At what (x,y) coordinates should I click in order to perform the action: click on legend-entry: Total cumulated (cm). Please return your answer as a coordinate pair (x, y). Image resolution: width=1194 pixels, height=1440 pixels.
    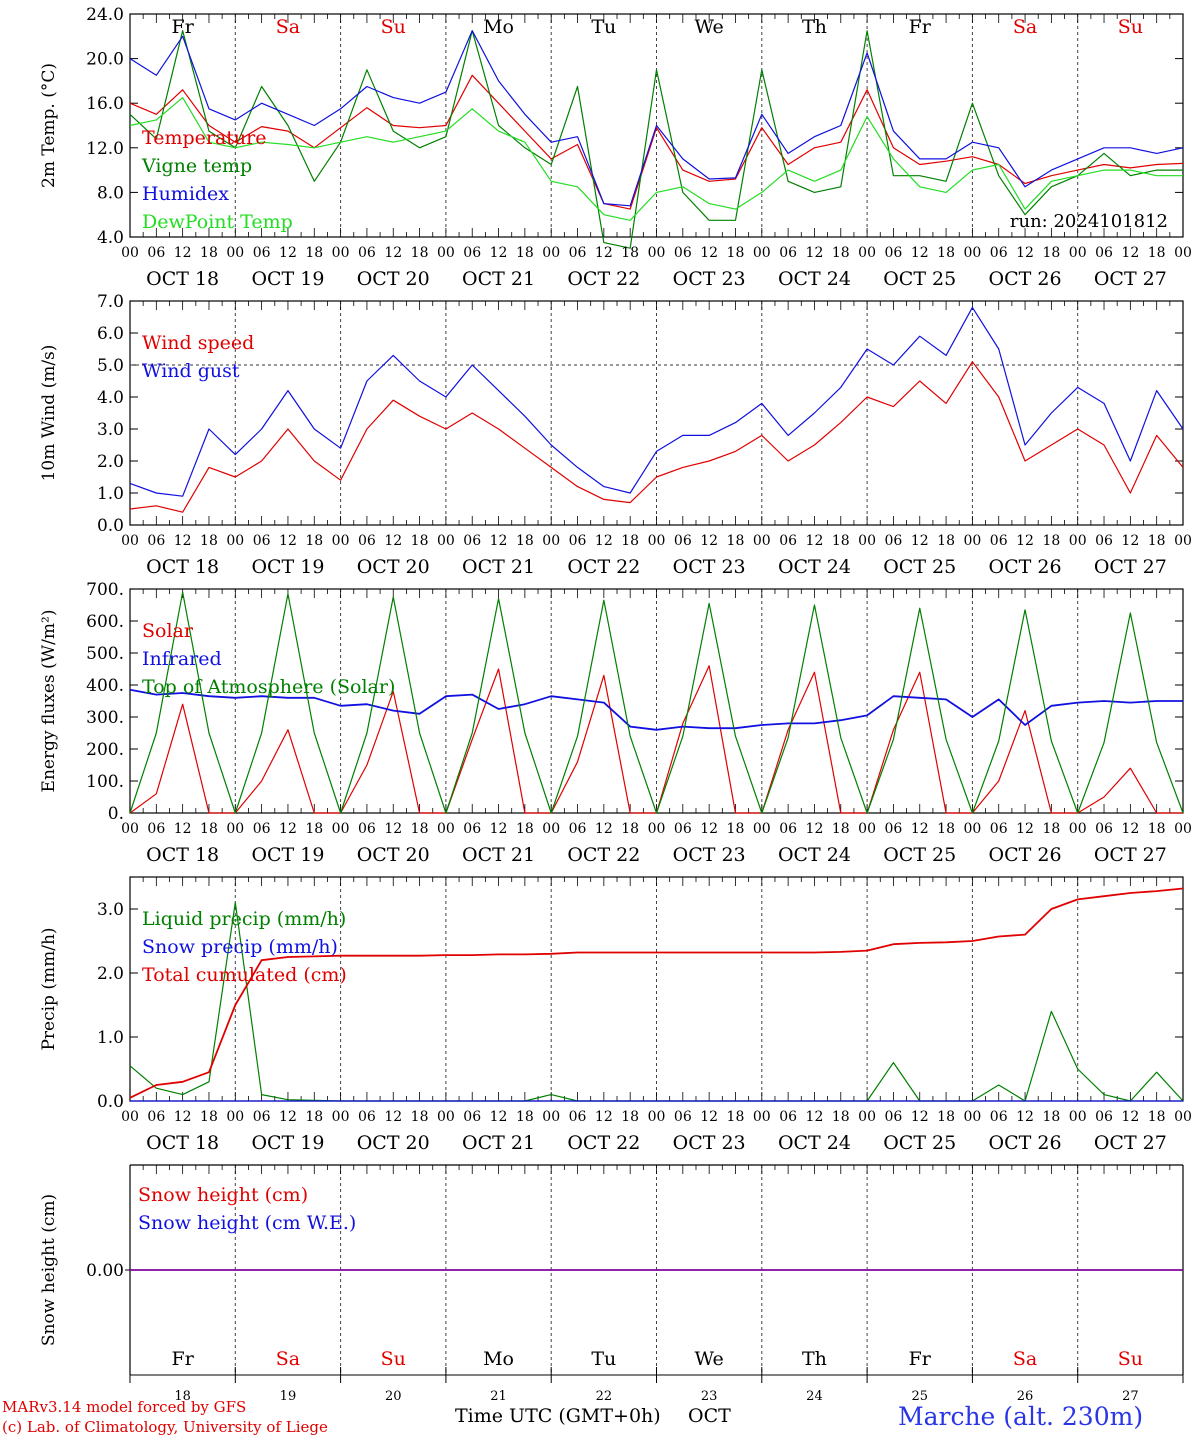
    Looking at the image, I should click on (244, 975).